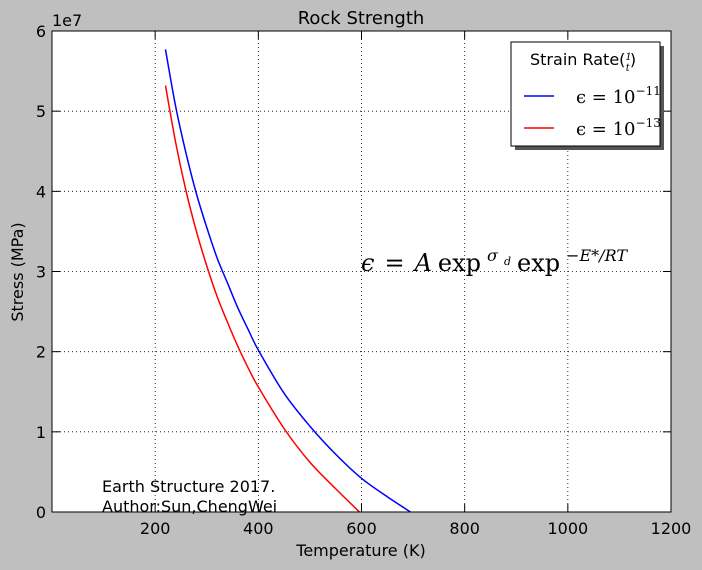  Describe the element at coordinates (360, 550) in the screenshot. I see `x-axis-label: Temperature (K)` at that location.